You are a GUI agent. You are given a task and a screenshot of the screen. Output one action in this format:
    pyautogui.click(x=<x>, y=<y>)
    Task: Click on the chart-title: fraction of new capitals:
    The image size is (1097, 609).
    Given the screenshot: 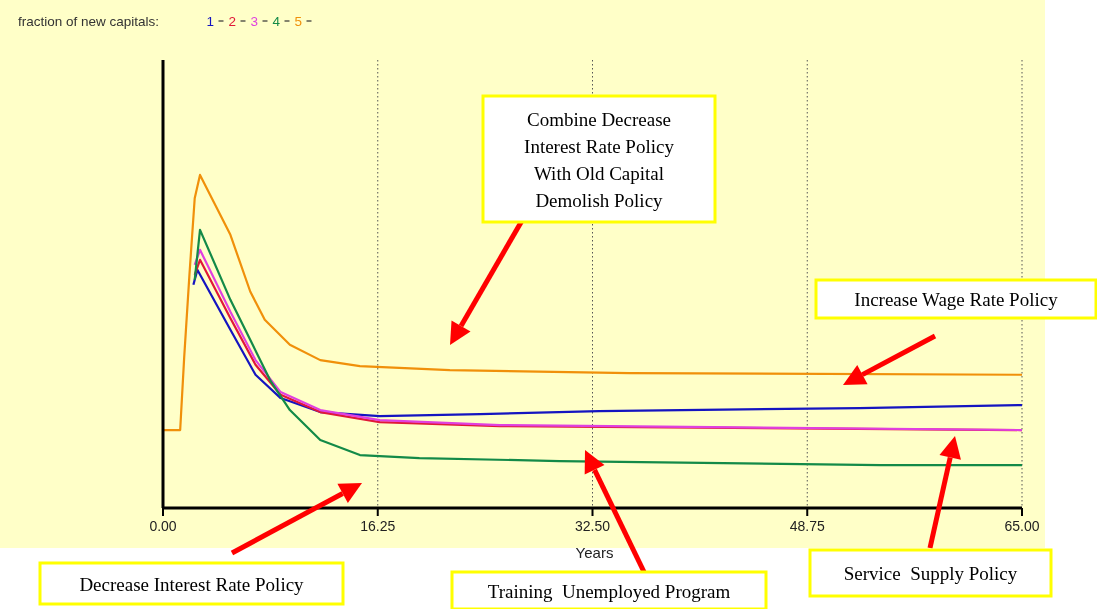 What is the action you would take?
    pyautogui.click(x=89, y=21)
    